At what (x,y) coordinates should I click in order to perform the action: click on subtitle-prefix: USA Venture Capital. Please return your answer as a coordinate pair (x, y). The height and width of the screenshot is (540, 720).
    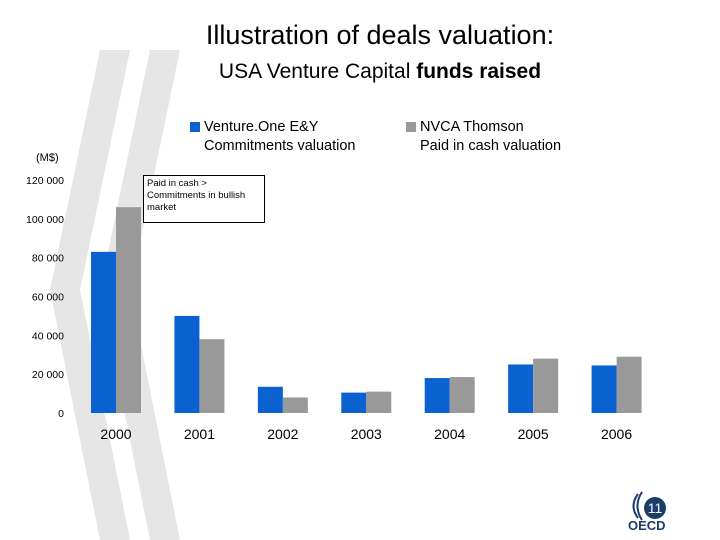
    Looking at the image, I should click on (317, 71).